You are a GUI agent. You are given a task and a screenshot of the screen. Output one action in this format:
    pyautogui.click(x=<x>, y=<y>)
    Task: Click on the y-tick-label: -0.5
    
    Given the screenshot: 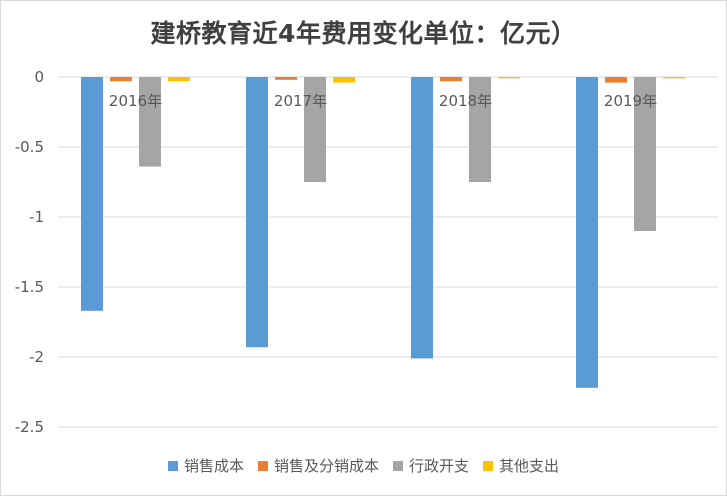 What is the action you would take?
    pyautogui.click(x=29, y=147)
    